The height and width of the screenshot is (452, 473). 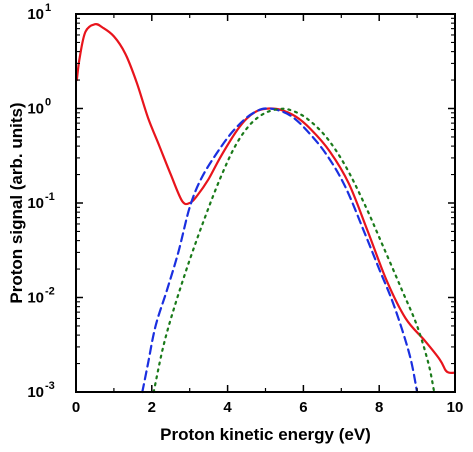 What do you see at coordinates (227, 407) in the screenshot?
I see `x-tick-label: 4` at bounding box center [227, 407].